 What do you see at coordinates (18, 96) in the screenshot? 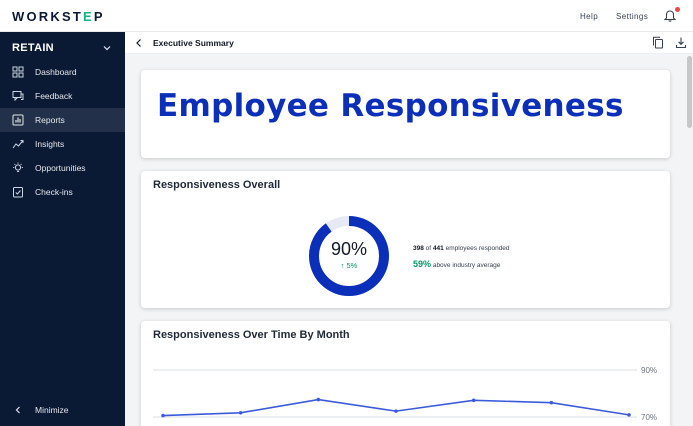
I see `feedback-icon` at bounding box center [18, 96].